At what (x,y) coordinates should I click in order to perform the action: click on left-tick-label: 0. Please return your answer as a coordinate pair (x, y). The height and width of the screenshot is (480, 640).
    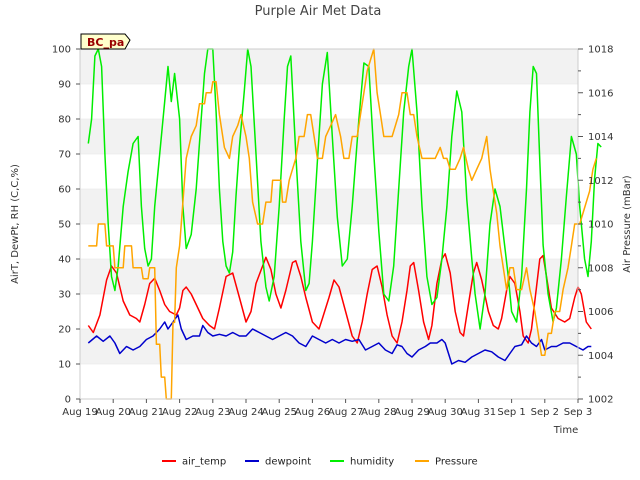
    Looking at the image, I should click on (68, 400).